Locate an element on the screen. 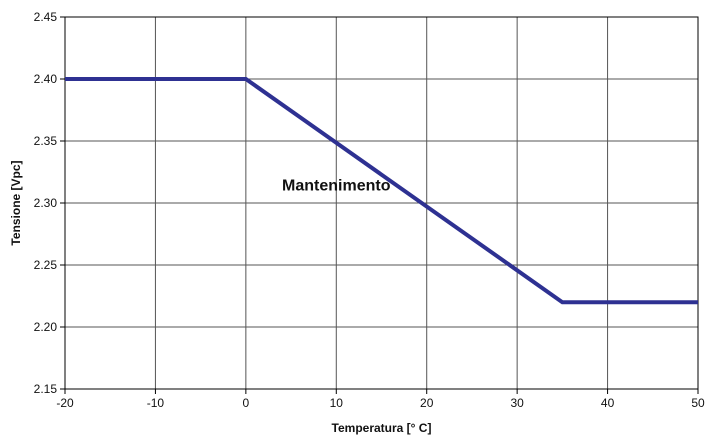 The height and width of the screenshot is (435, 711). annotations-group: Mantenimento is located at coordinates (336, 186).